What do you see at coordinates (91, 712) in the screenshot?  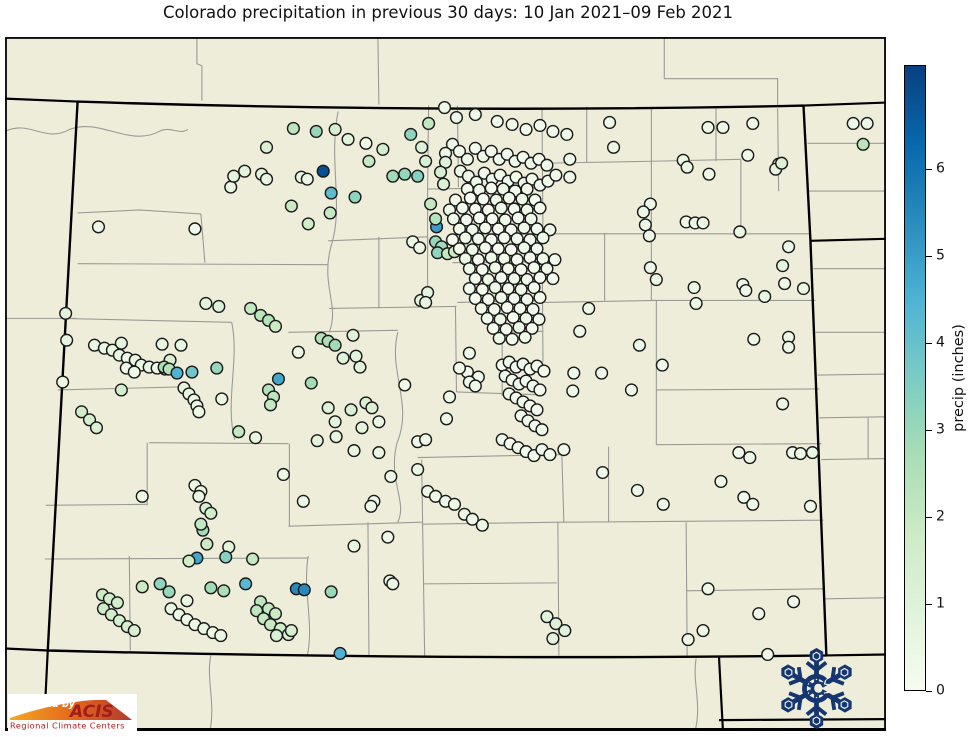 I see `logo-acis-text: ACIS` at bounding box center [91, 712].